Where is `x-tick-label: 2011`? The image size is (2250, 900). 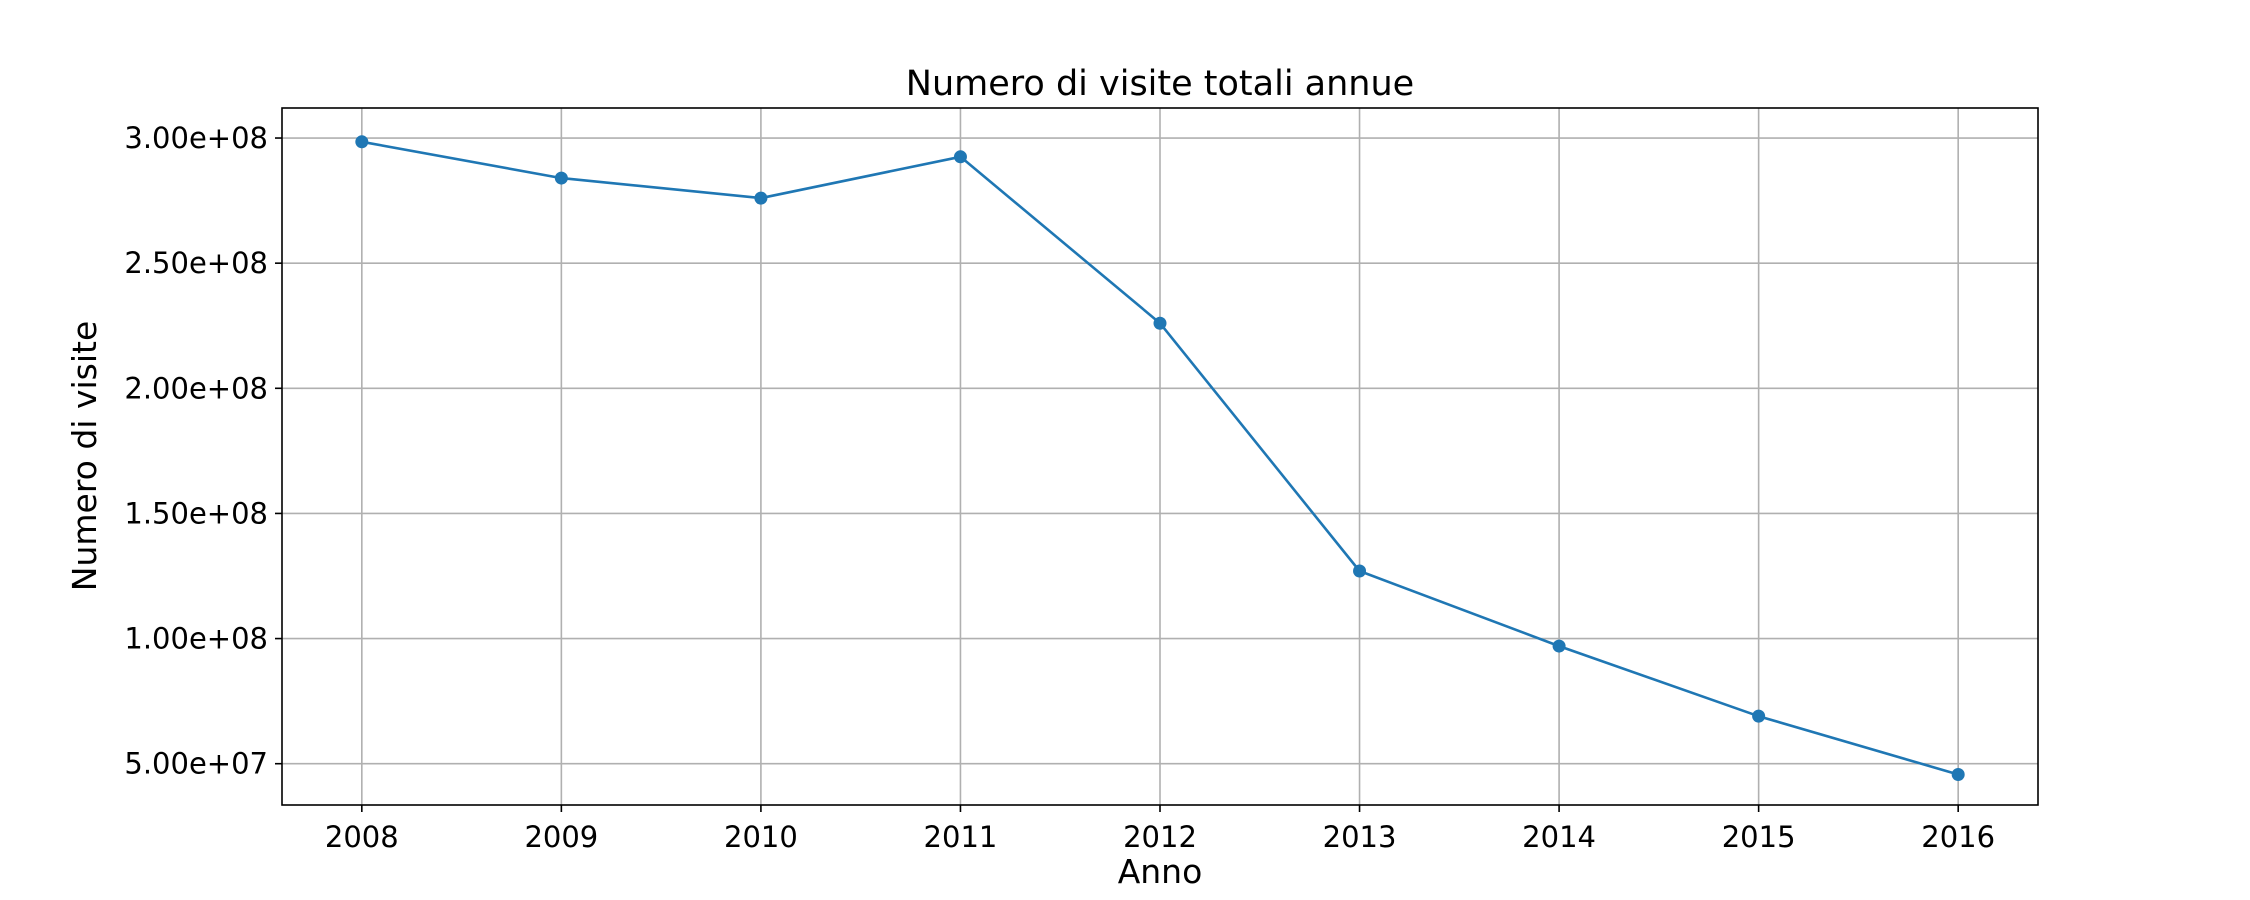 x-tick-label: 2011 is located at coordinates (961, 837).